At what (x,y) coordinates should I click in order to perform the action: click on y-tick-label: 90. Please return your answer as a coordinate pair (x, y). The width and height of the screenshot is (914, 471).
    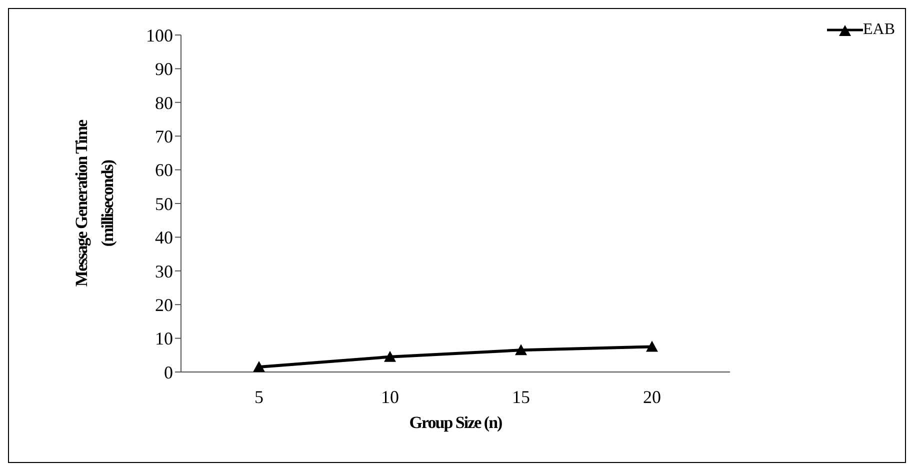
    Looking at the image, I should click on (164, 69).